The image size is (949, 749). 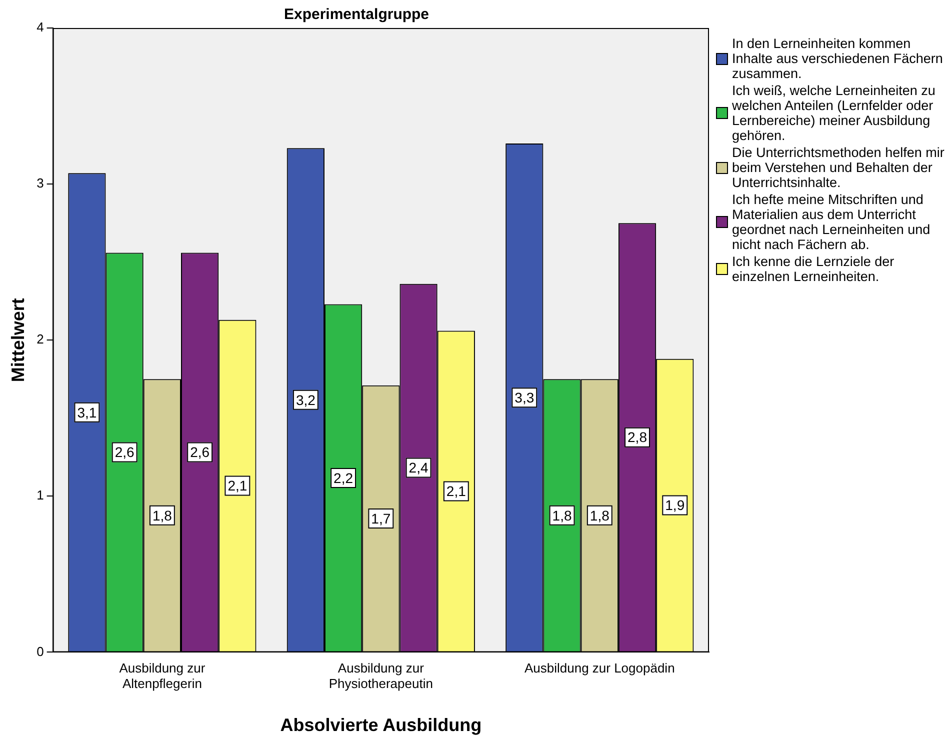 What do you see at coordinates (832, 222) in the screenshot?
I see `legend-label: Ich hefte meine Mitschriften und Materialien aus dem Unterricht geordnet nach Lerneinheiten und nicht nach Fächern ab.` at bounding box center [832, 222].